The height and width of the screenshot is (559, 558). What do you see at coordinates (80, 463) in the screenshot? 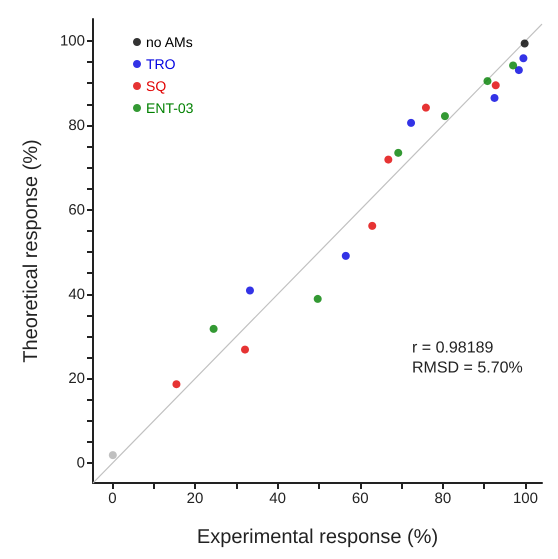
I see `y-tick-label: 0` at bounding box center [80, 463].